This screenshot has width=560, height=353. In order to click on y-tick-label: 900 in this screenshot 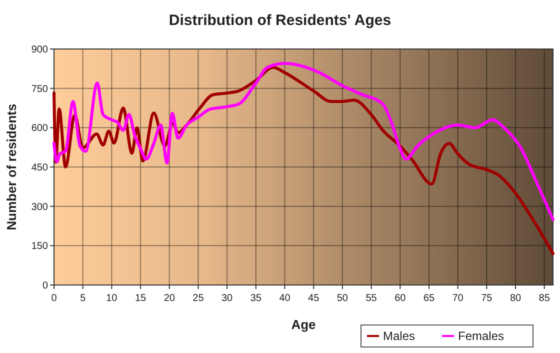, I will do `click(39, 50)`.